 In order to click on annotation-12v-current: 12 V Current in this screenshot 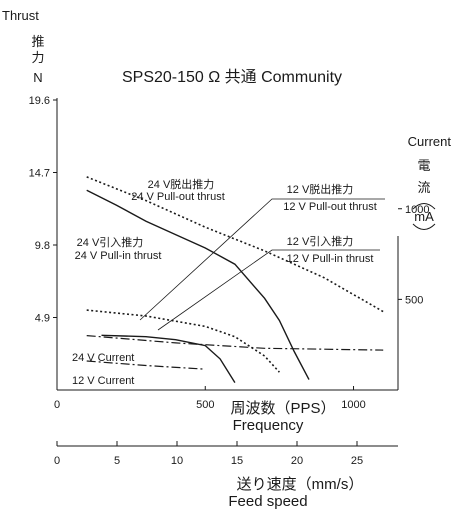, I will do `click(103, 381)`.